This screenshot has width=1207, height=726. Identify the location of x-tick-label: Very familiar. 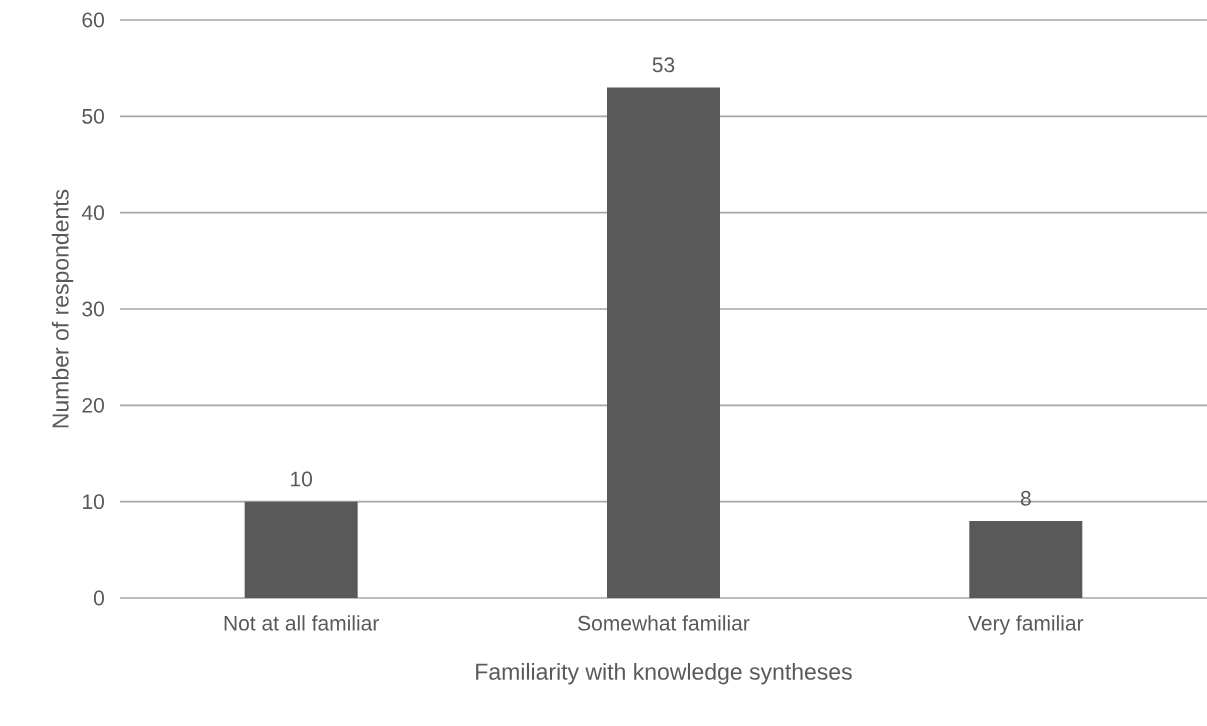
(1026, 625).